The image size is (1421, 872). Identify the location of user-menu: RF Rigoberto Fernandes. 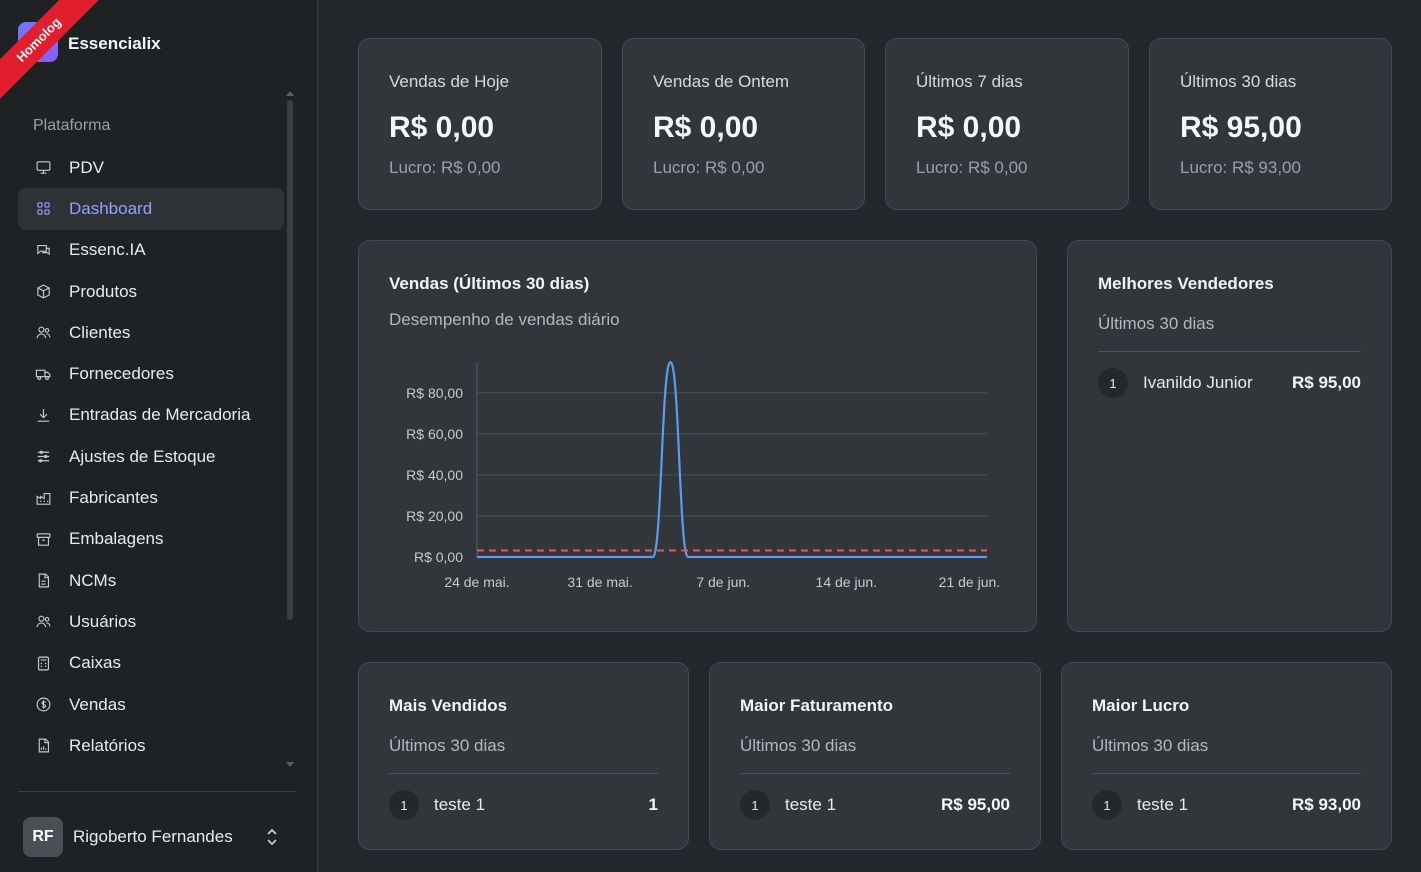
(128, 837).